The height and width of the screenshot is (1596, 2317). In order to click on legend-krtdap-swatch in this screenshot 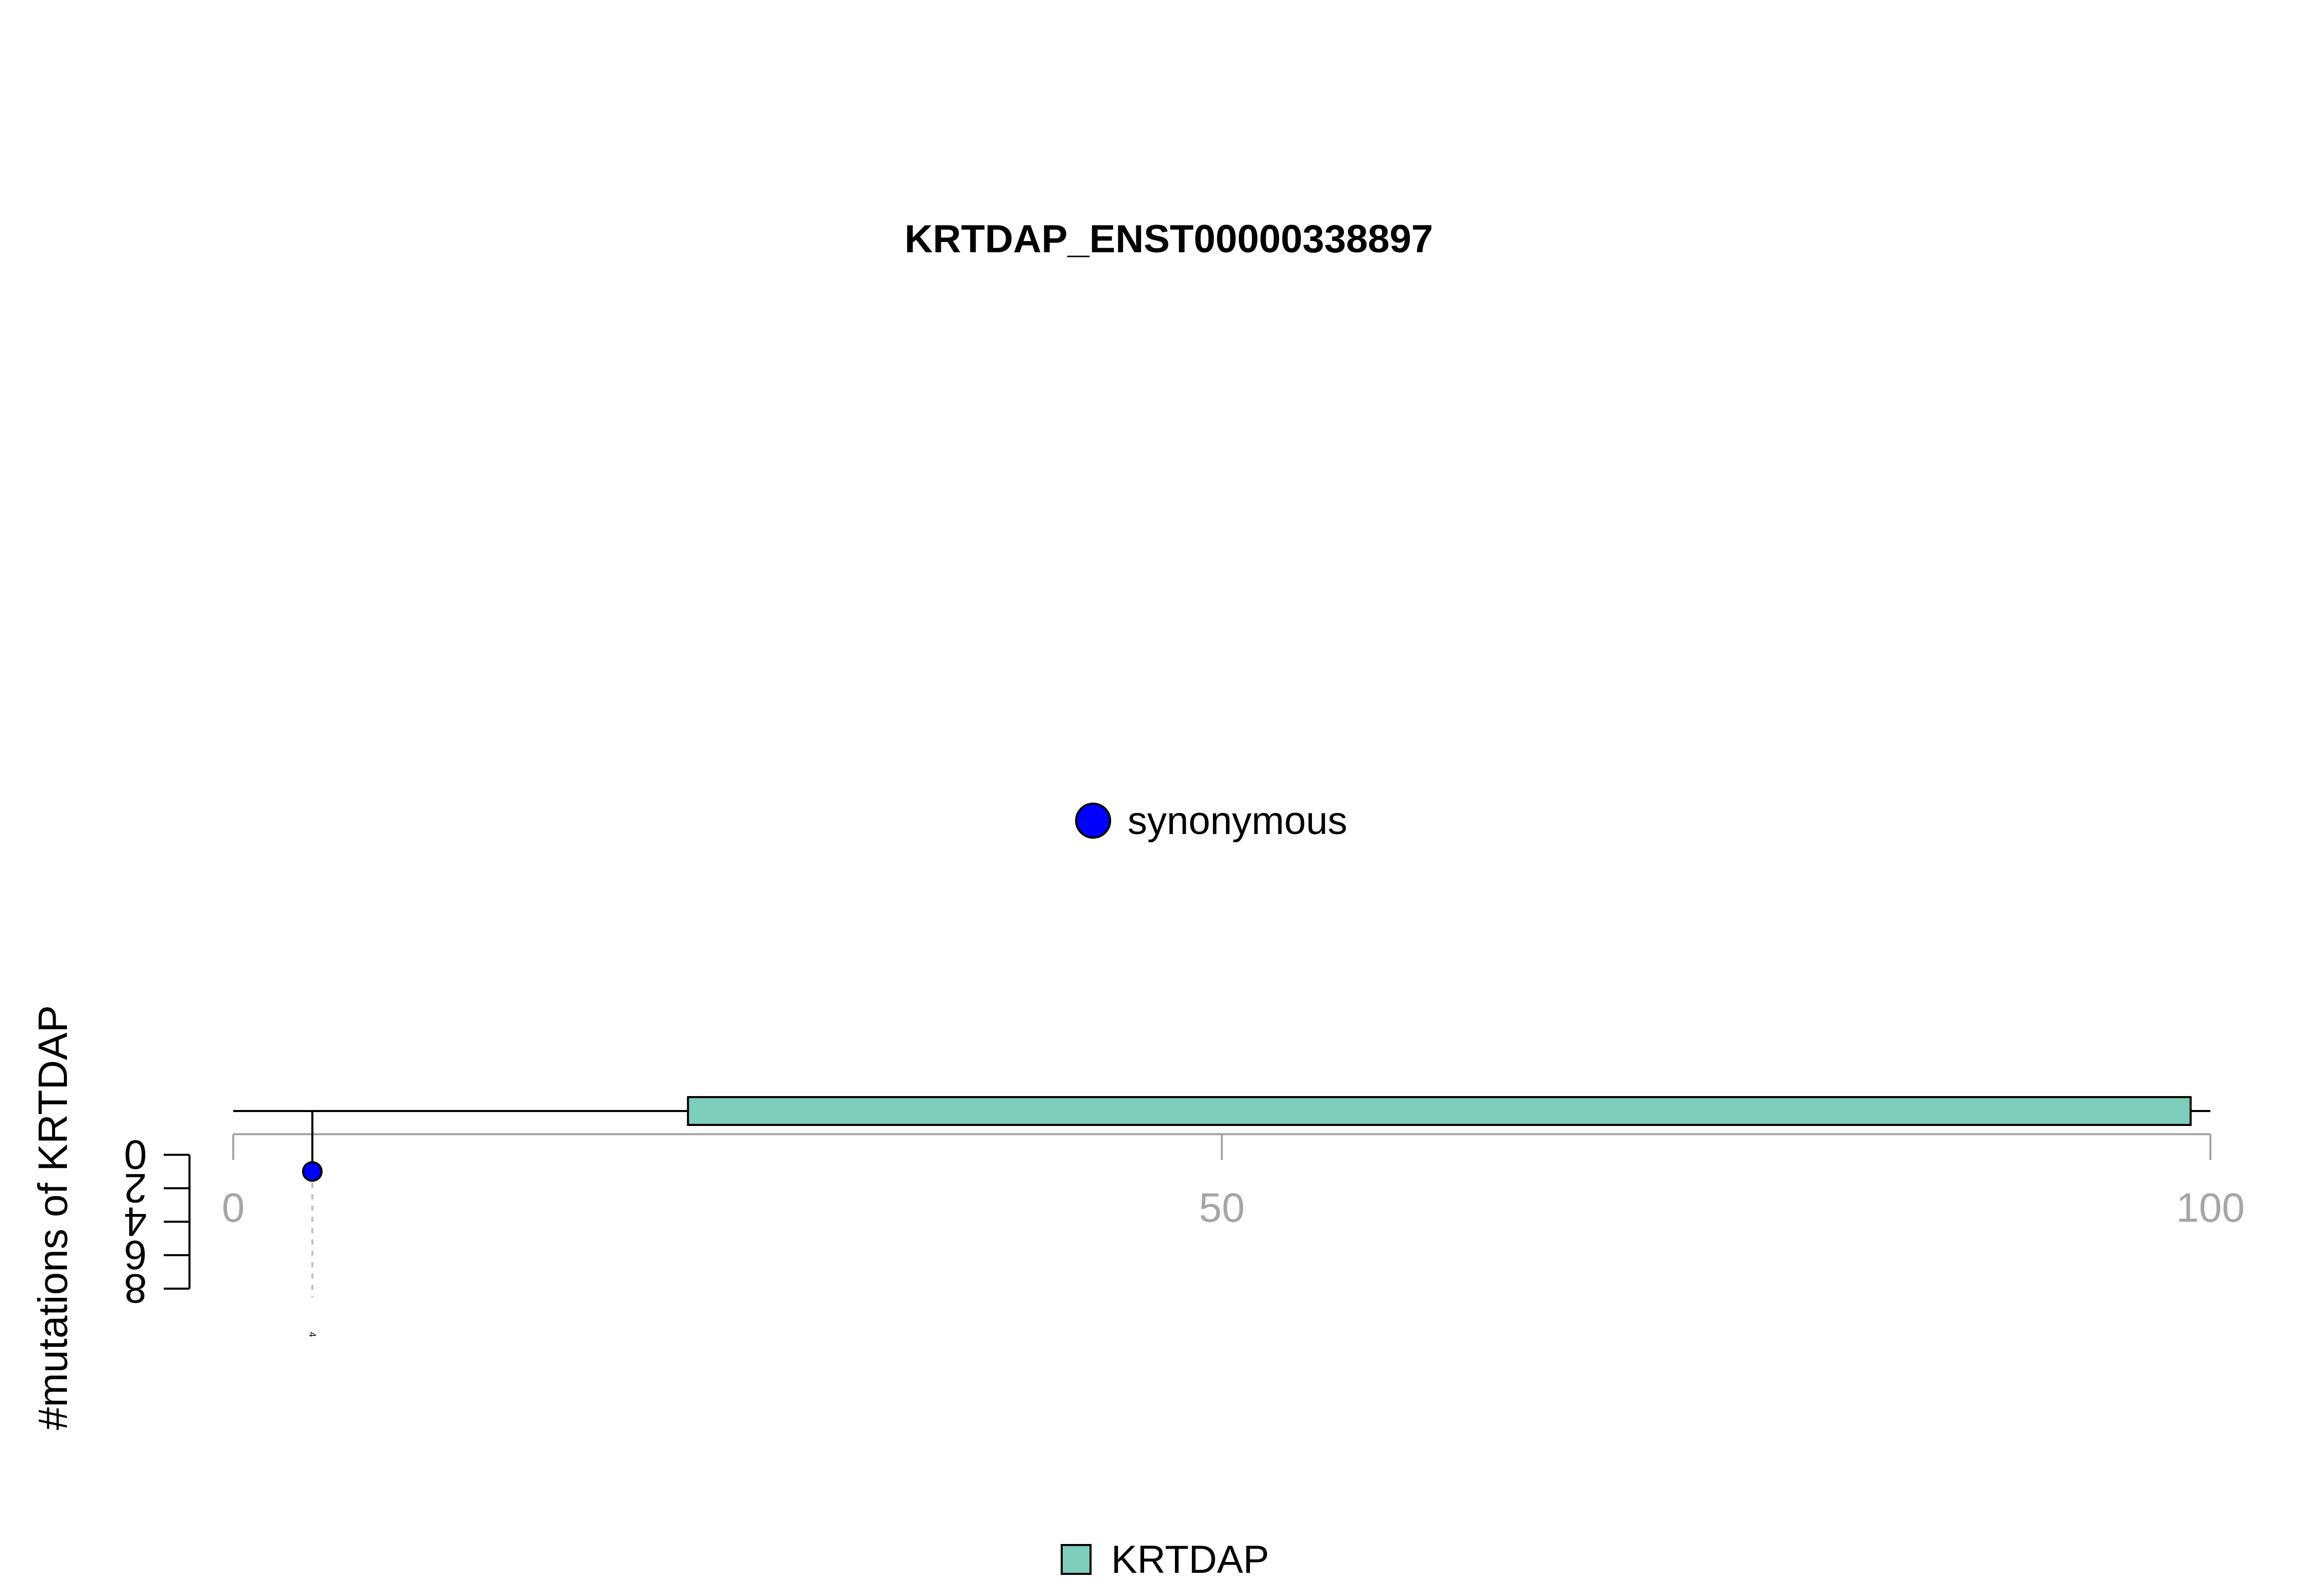, I will do `click(1076, 1559)`.